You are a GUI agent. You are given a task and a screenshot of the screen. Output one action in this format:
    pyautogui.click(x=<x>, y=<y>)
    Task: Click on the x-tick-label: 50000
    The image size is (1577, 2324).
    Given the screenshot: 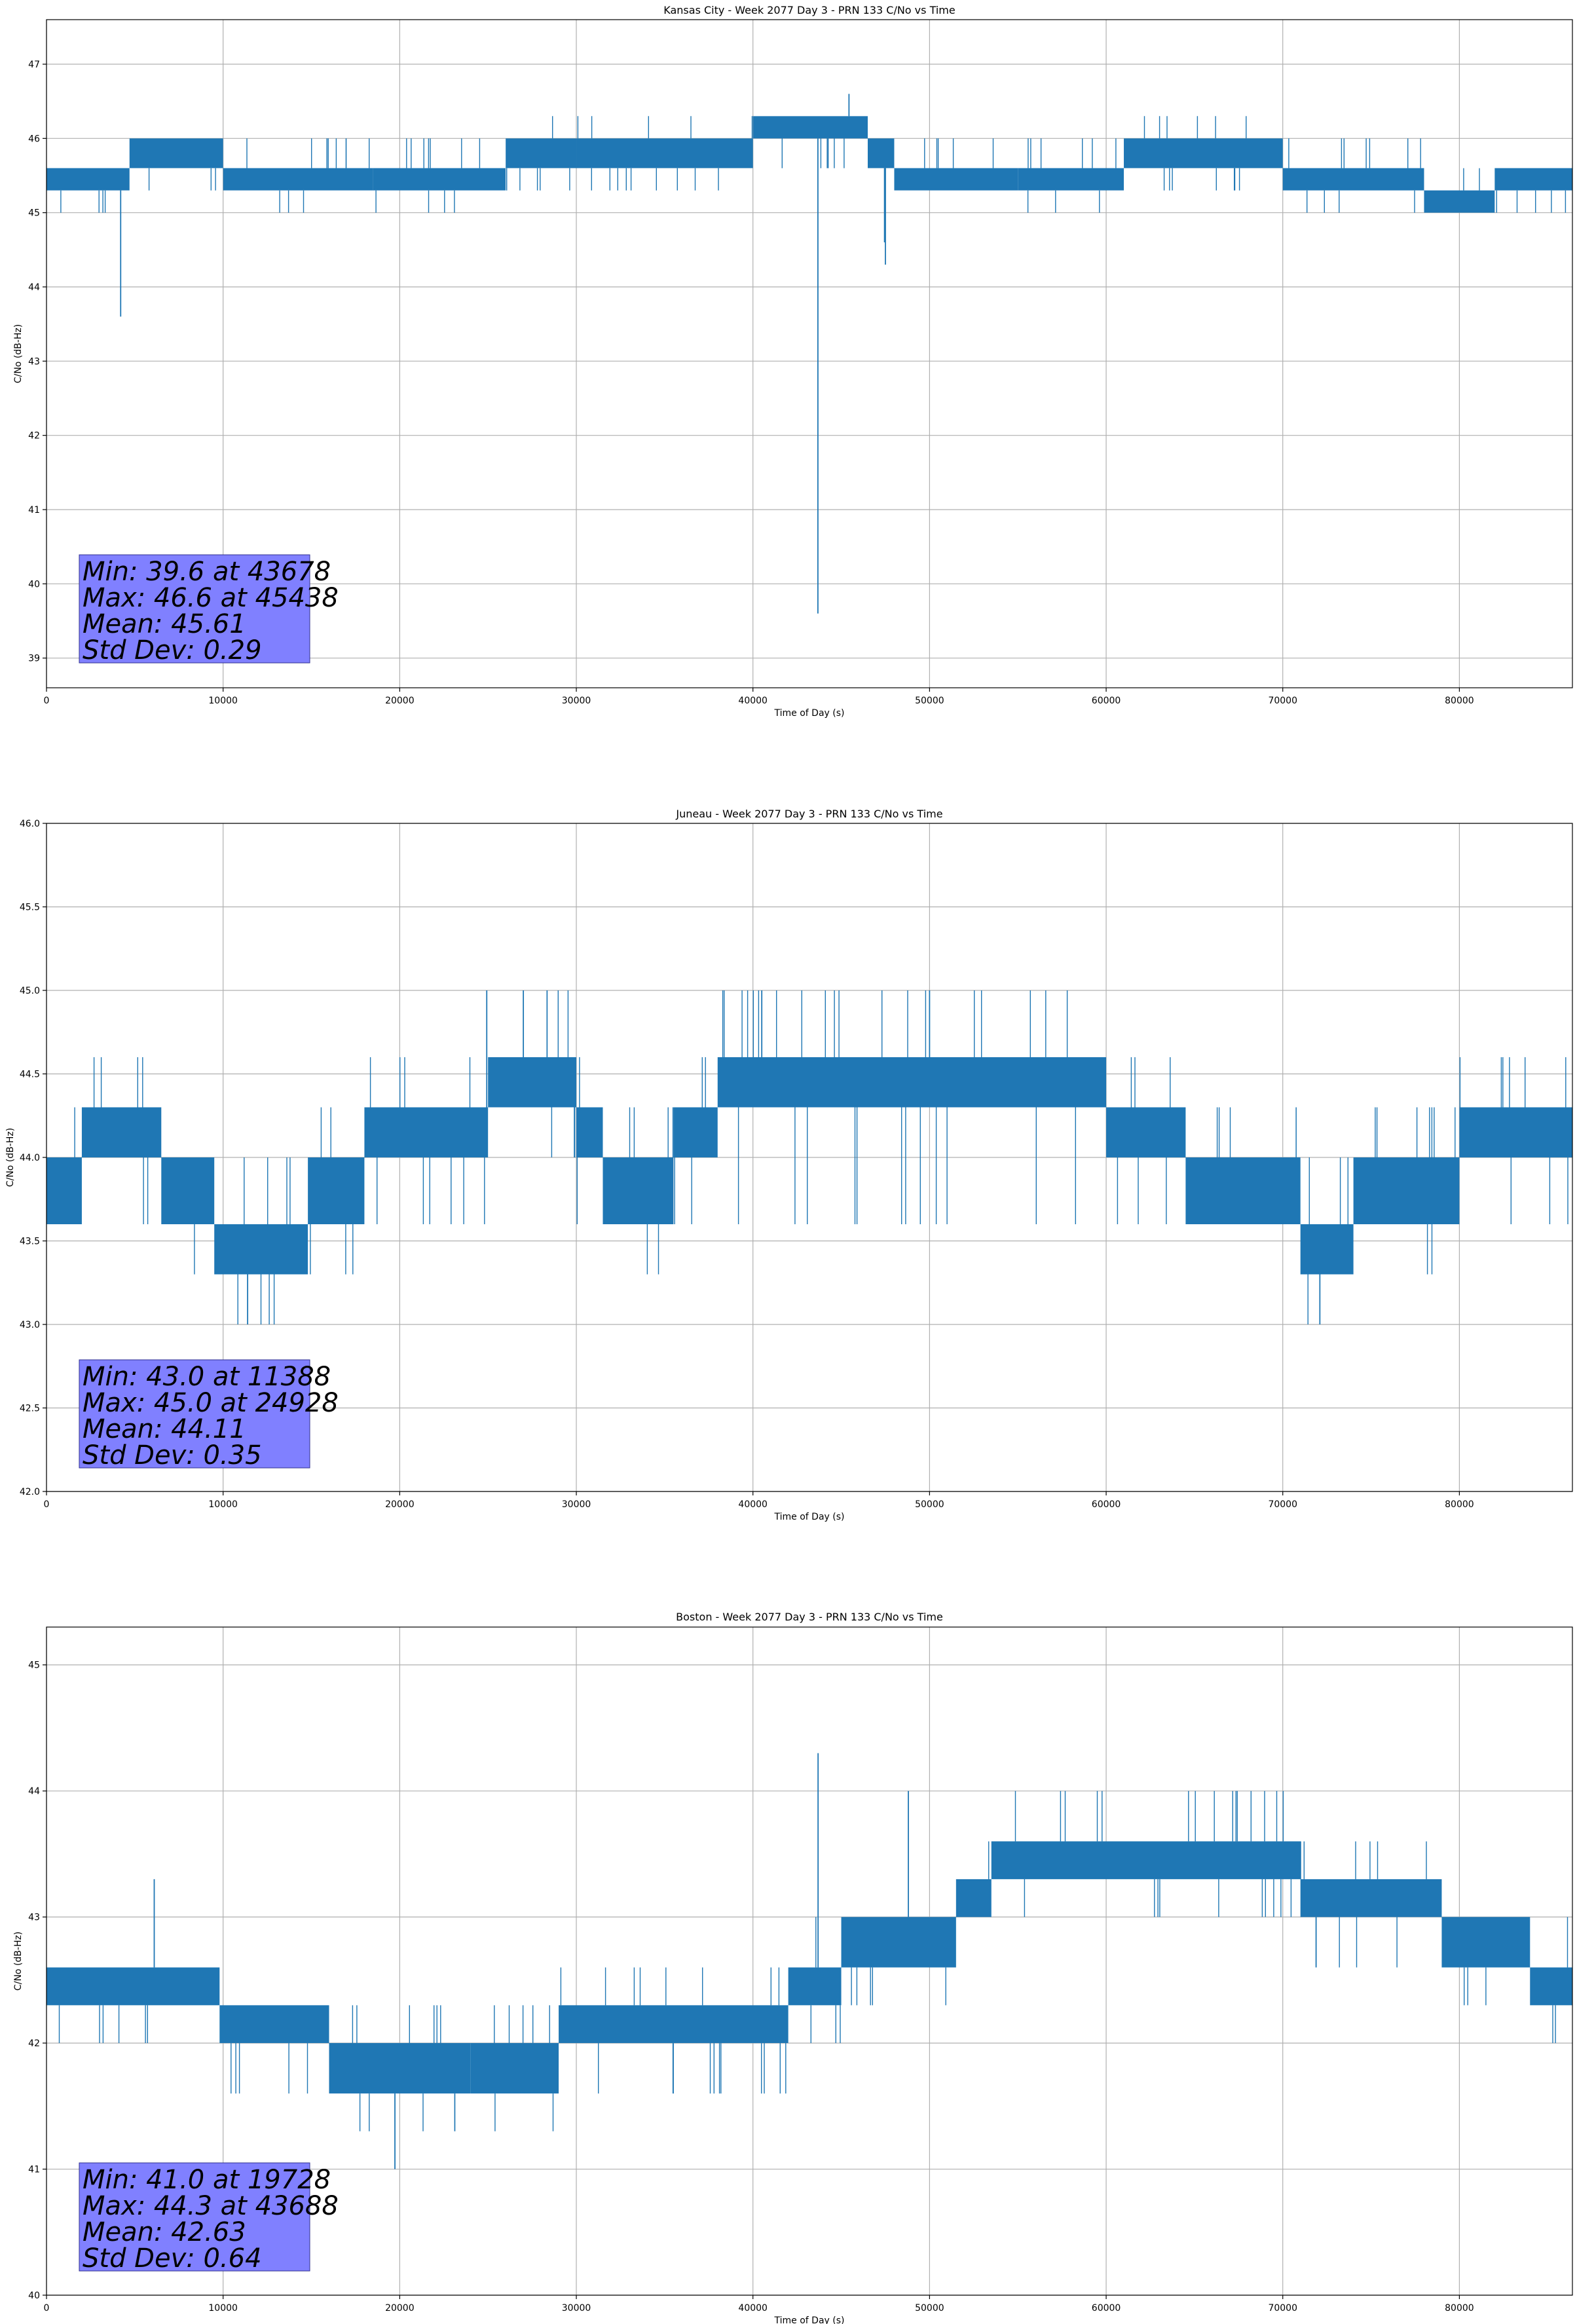 What is the action you would take?
    pyautogui.click(x=929, y=701)
    